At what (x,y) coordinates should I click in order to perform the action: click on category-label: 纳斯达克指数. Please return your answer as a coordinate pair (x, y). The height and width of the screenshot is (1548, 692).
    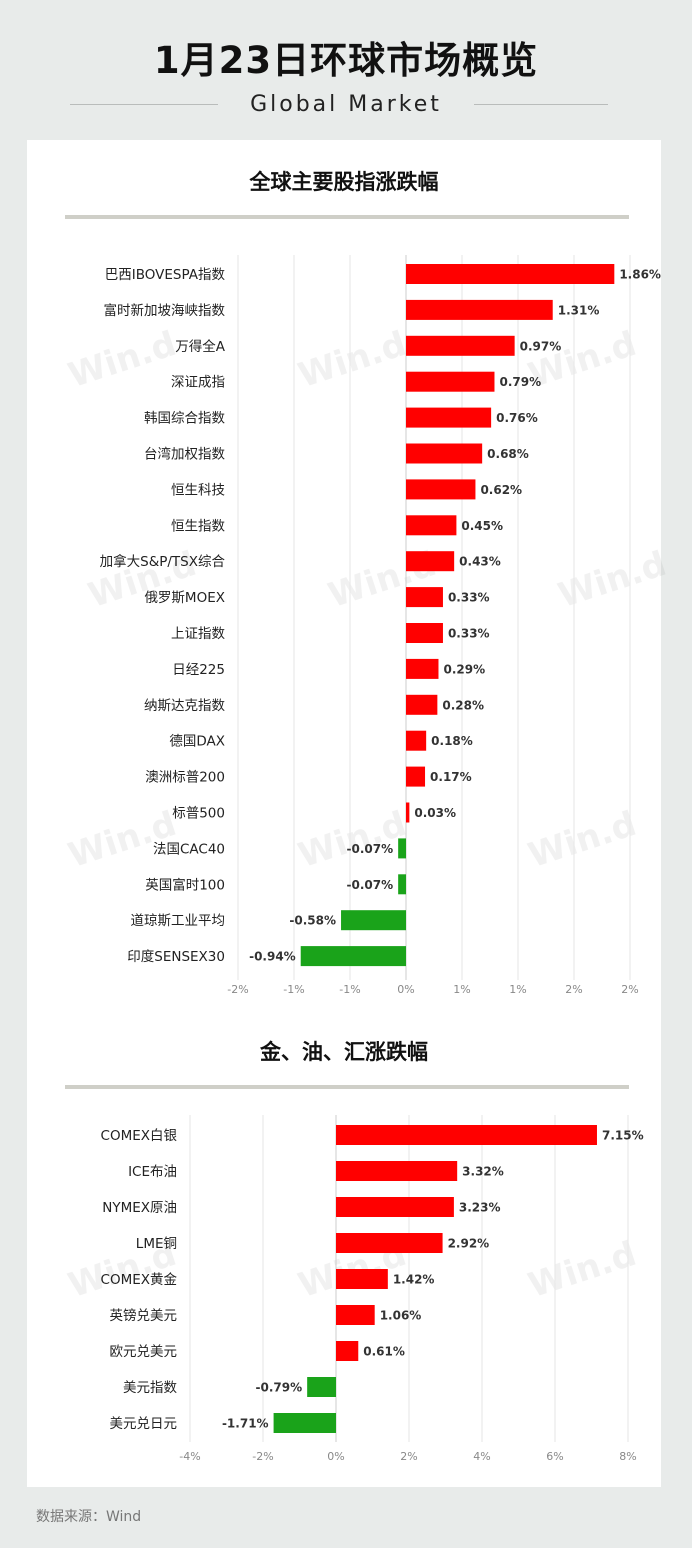
    Looking at the image, I should click on (184, 706).